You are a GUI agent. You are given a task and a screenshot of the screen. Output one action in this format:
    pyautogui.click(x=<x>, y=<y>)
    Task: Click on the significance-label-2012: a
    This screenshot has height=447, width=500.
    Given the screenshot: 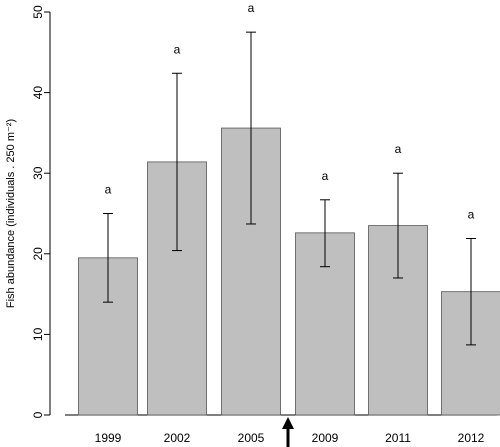 What is the action you would take?
    pyautogui.click(x=471, y=214)
    